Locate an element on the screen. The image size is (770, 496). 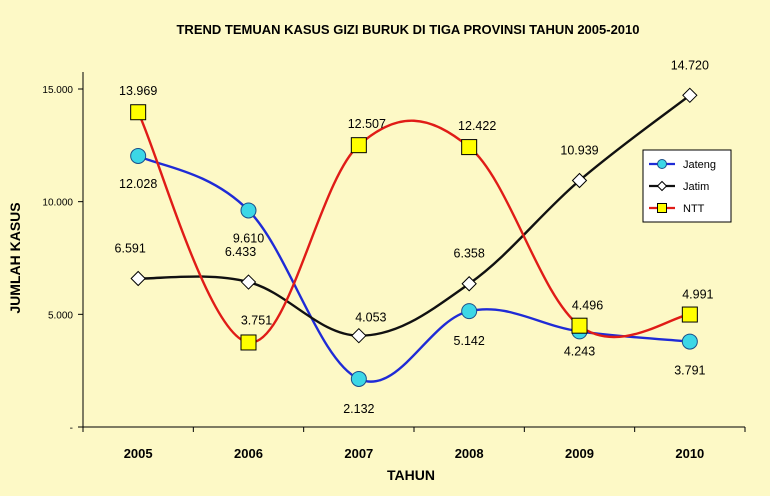
x-tick-label: 2007 is located at coordinates (358, 453).